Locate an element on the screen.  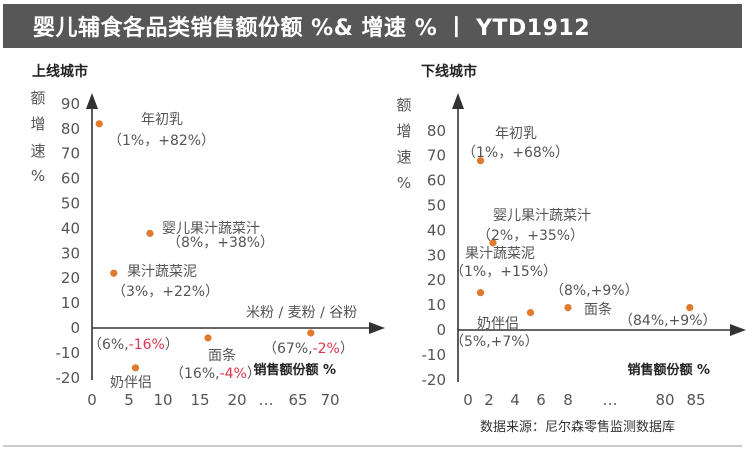
title-bar: 婴儿辅食各品类销售额份额 %& 增速 % 丨 YTD1912 is located at coordinates (372, 26).